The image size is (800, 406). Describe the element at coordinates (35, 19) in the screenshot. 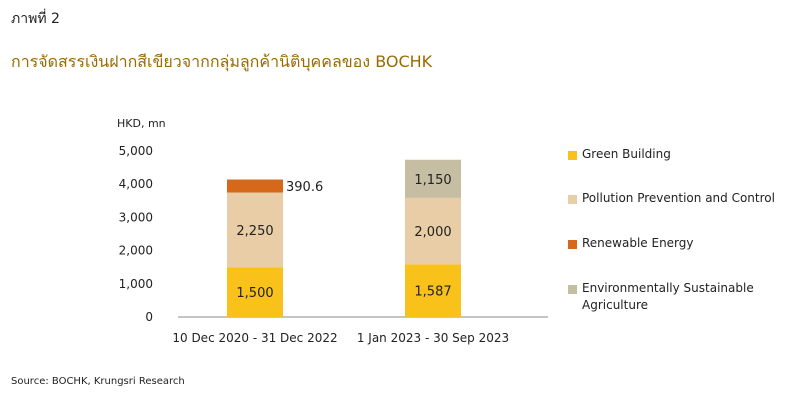

I see `figure-label: ภาพที่ 2` at that location.